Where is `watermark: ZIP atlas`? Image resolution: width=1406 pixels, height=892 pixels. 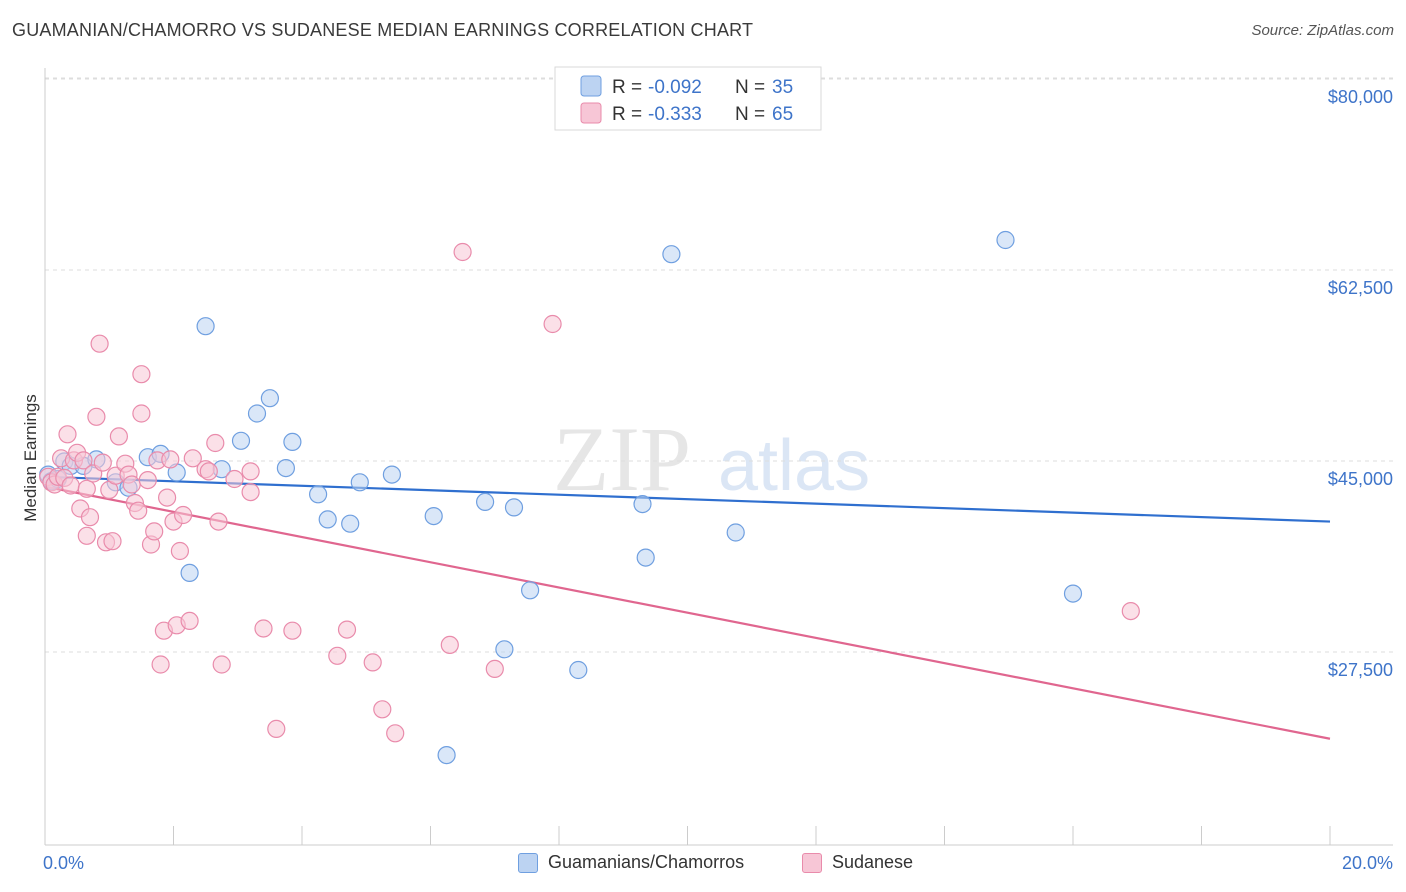
watermark: ZIP atlas is located at coordinates (711, 459).